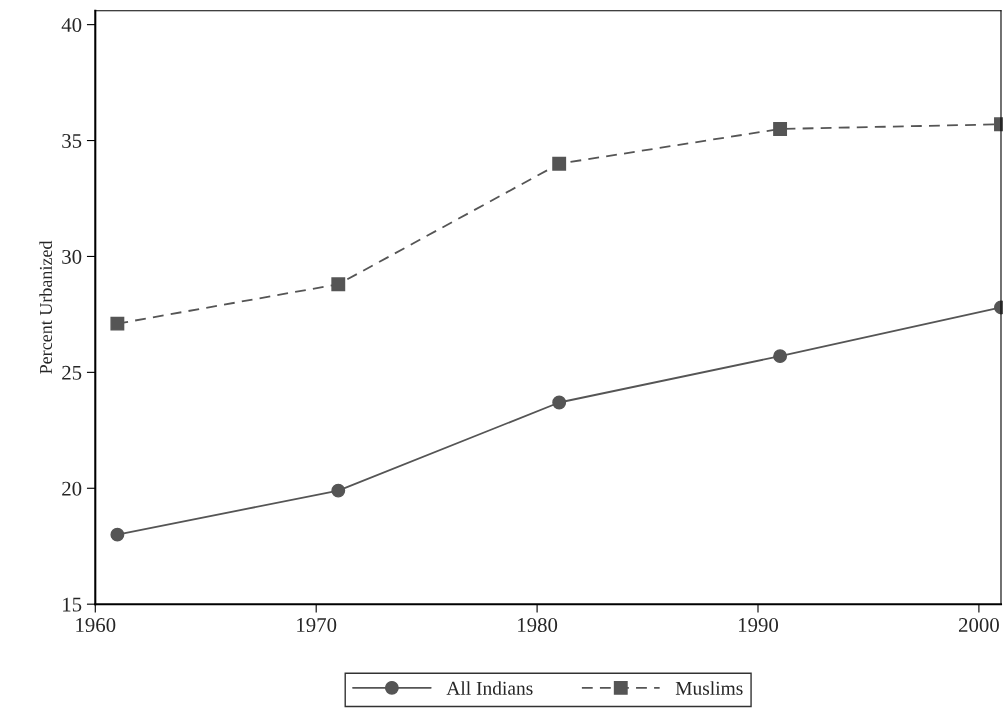  What do you see at coordinates (46, 307) in the screenshot?
I see `y-axis-title: Percent Urbanized` at bounding box center [46, 307].